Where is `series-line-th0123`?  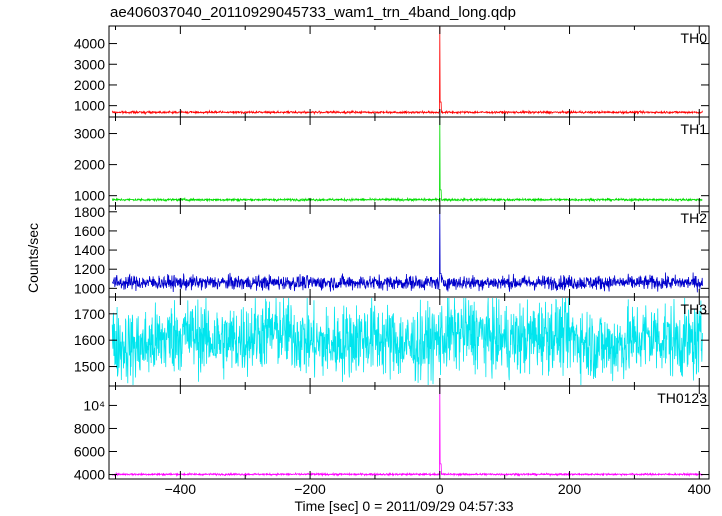 series-line-th0123 is located at coordinates (407, 432).